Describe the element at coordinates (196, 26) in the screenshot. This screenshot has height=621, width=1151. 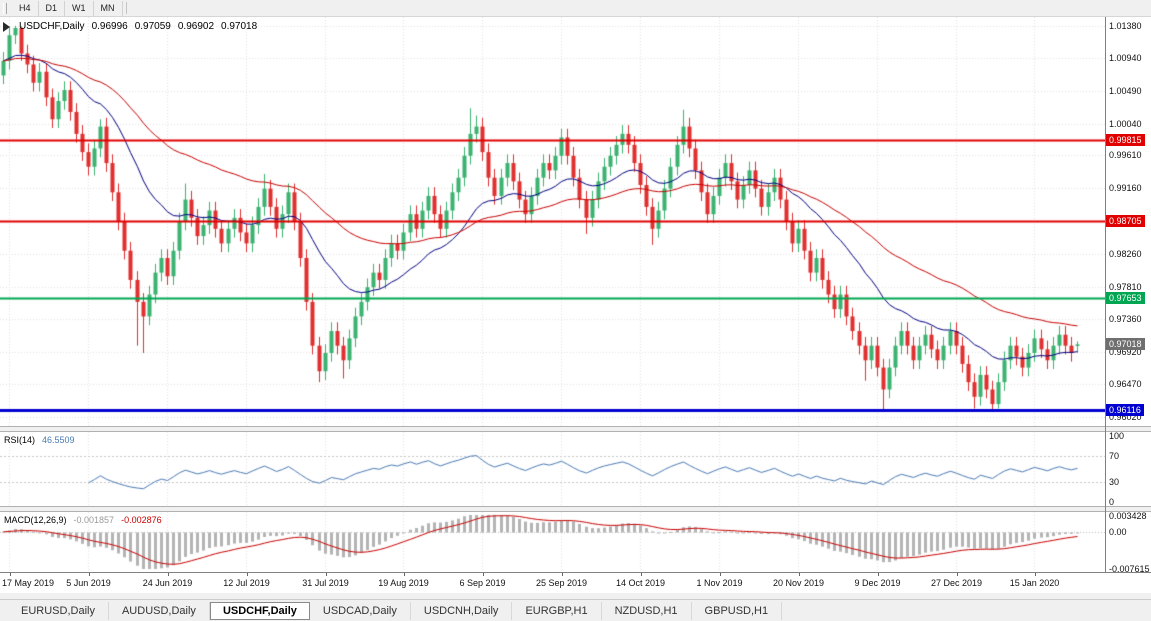
I see `low-value: 0.96902` at that location.